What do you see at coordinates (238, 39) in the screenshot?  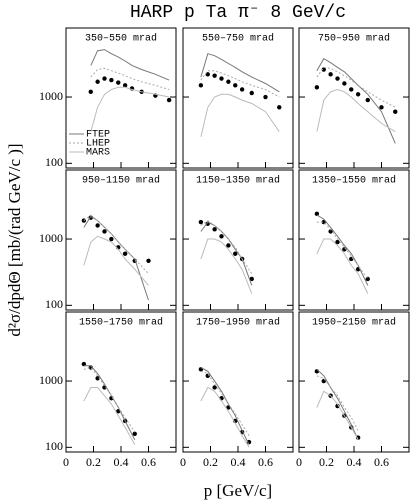 I see `panel-annotation: 550–750 mrad` at bounding box center [238, 39].